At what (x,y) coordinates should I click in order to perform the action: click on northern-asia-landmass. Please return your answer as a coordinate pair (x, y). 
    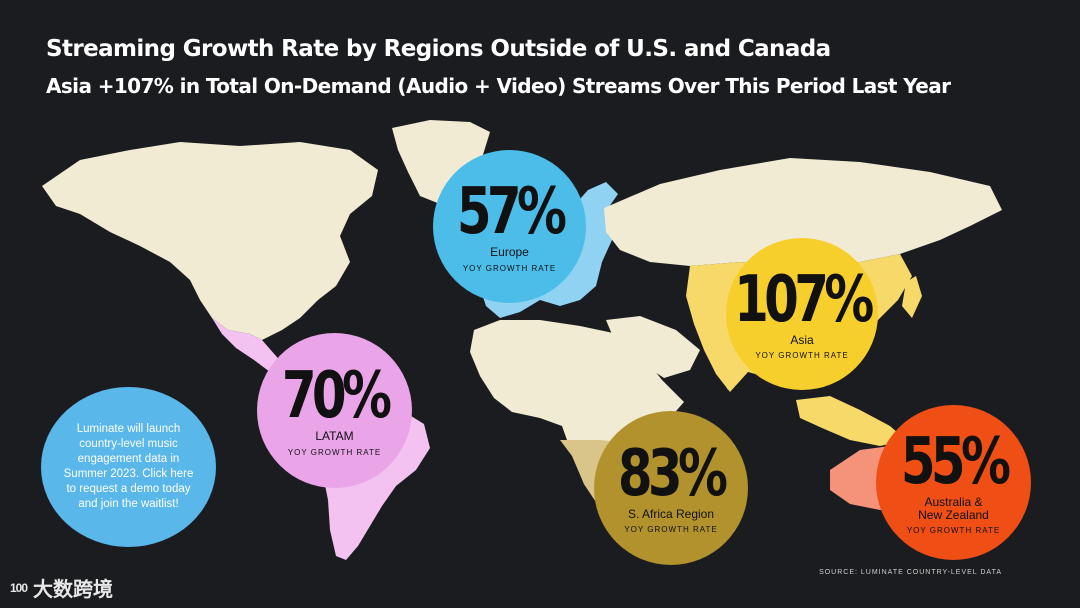
    Looking at the image, I should click on (803, 212).